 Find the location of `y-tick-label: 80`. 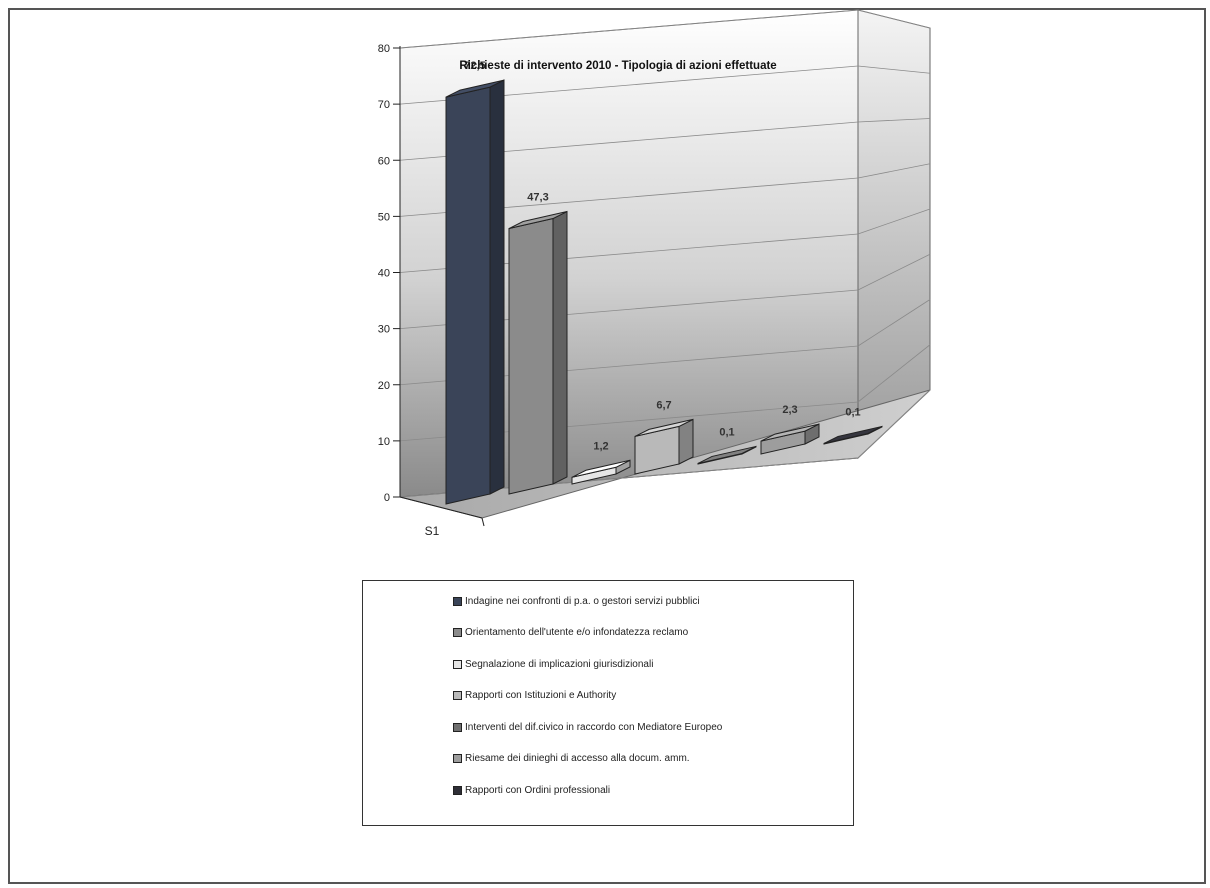

y-tick-label: 80 is located at coordinates (384, 49).